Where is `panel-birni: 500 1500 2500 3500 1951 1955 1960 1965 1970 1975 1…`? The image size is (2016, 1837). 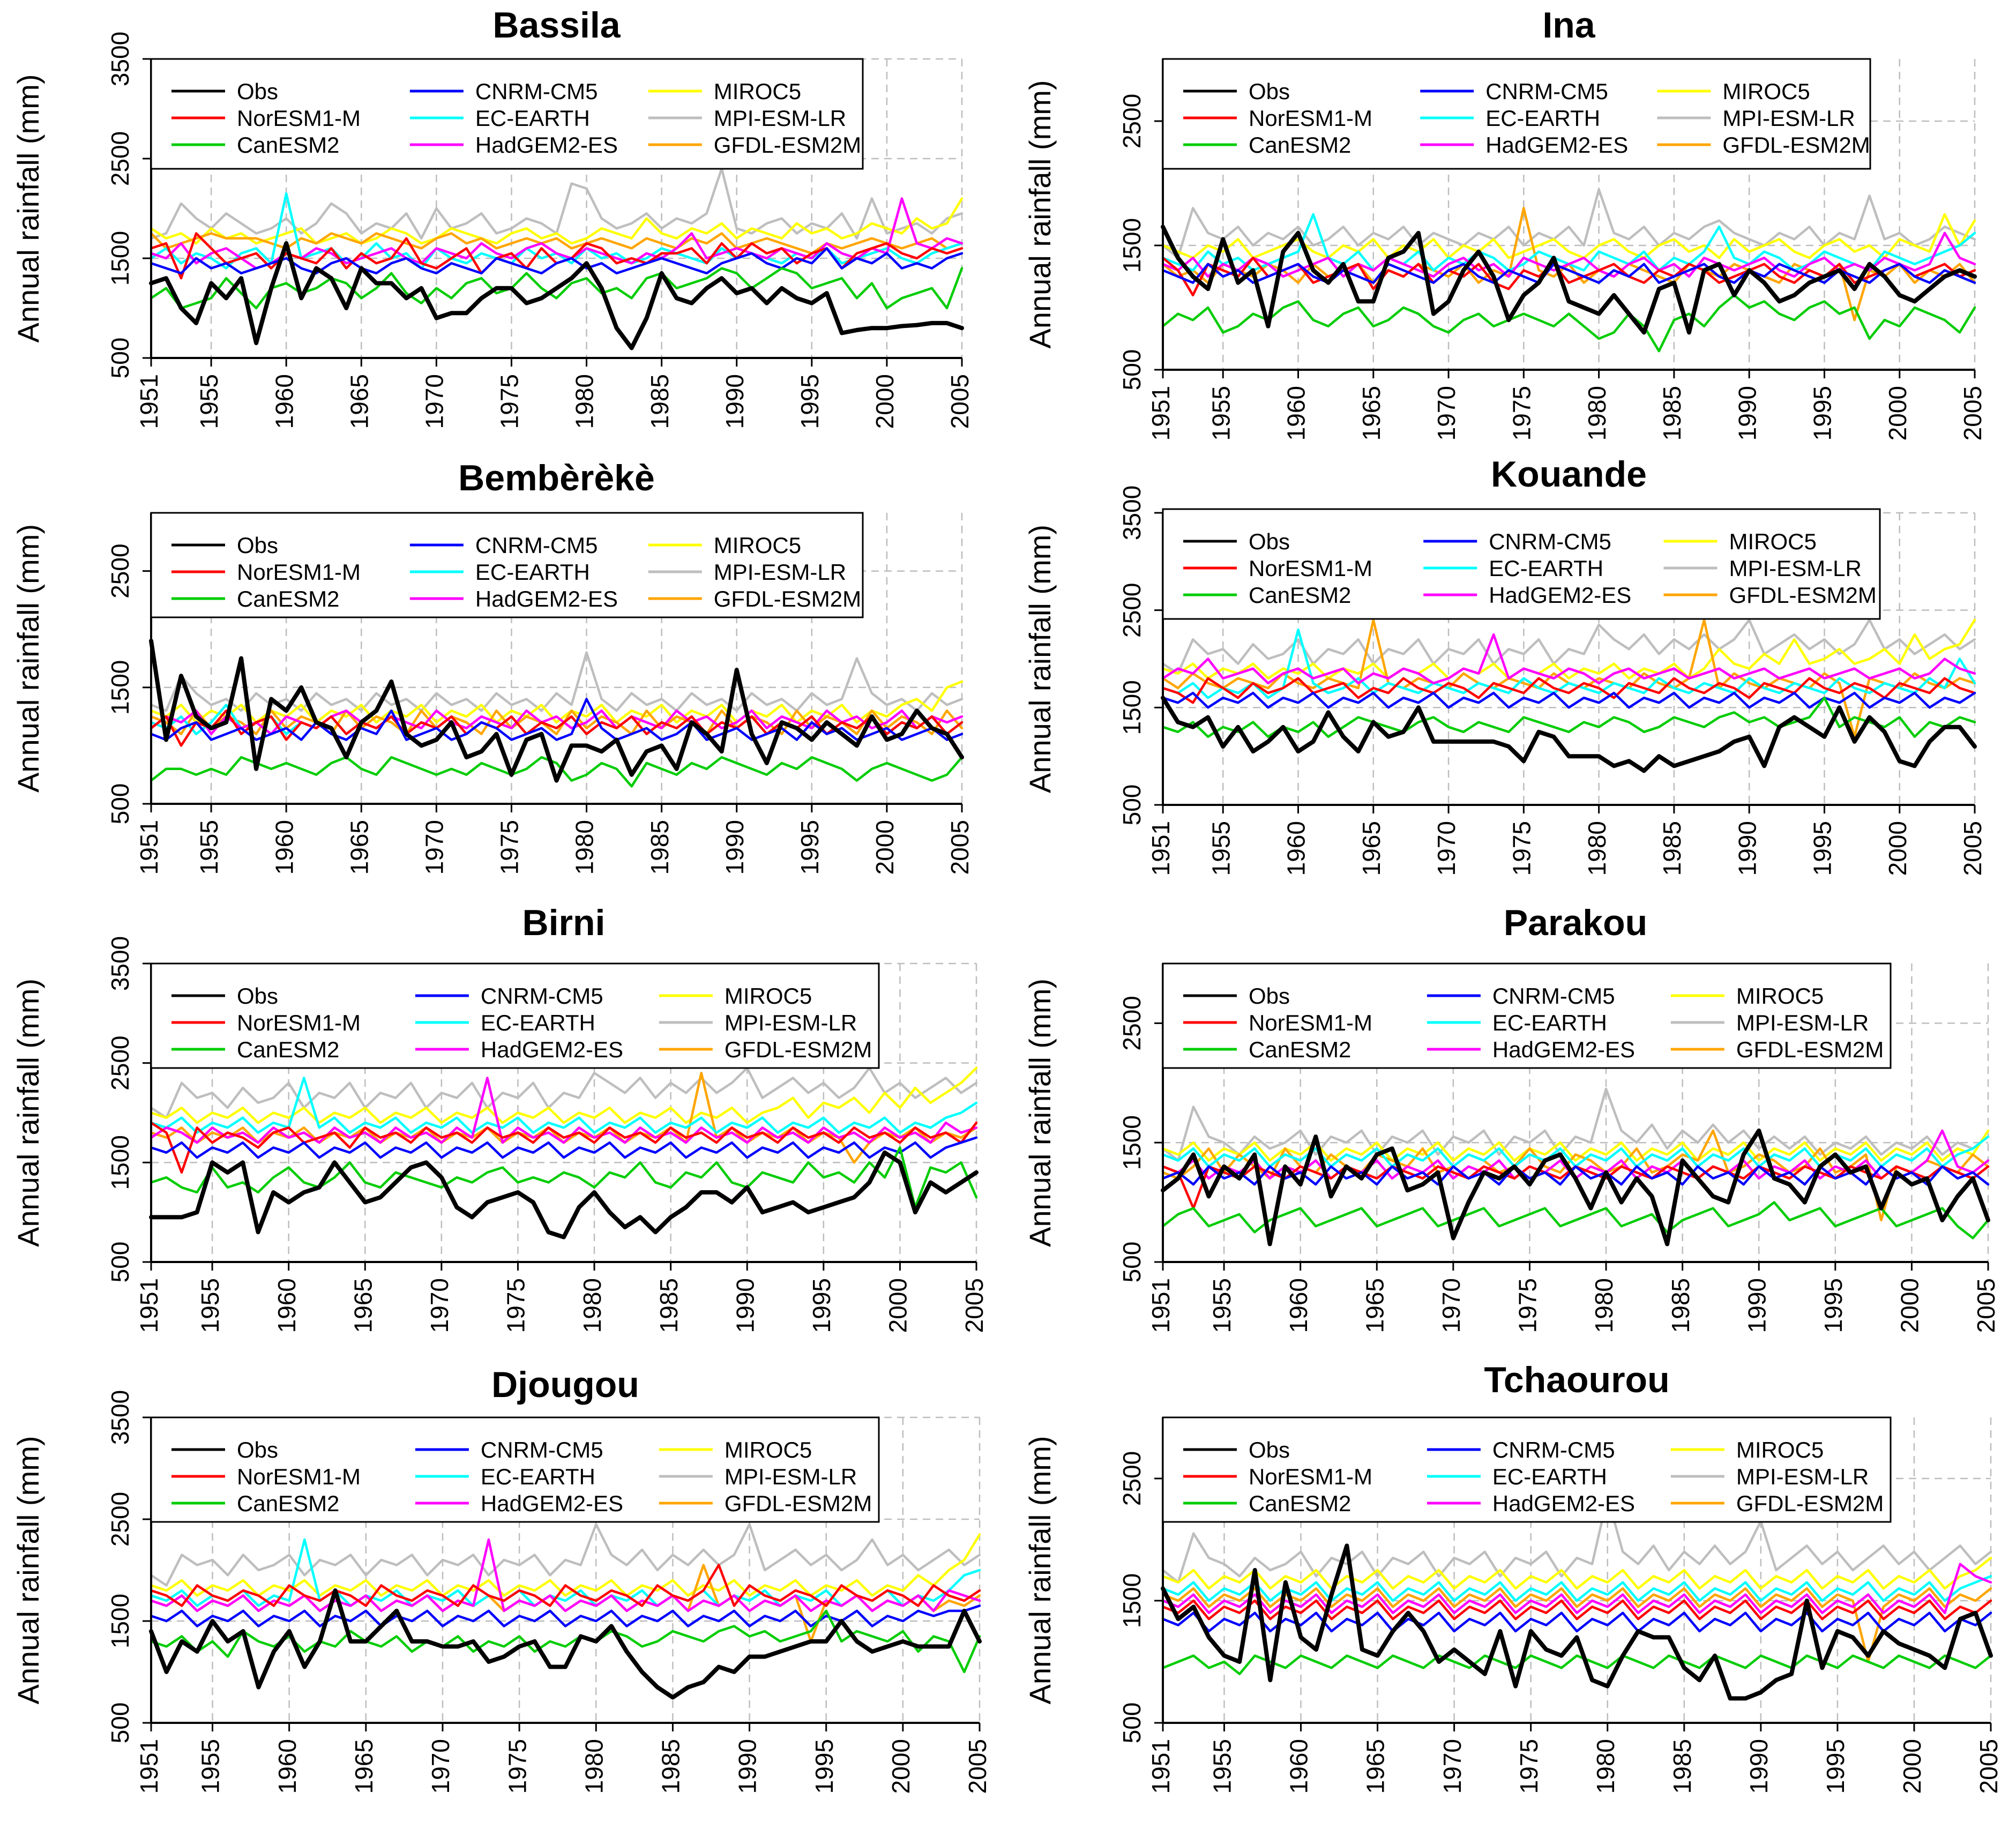
panel-birni: 500 1500 2500 3500 1951 1955 1960 1965 1970 1975 1… is located at coordinates (499, 1118).